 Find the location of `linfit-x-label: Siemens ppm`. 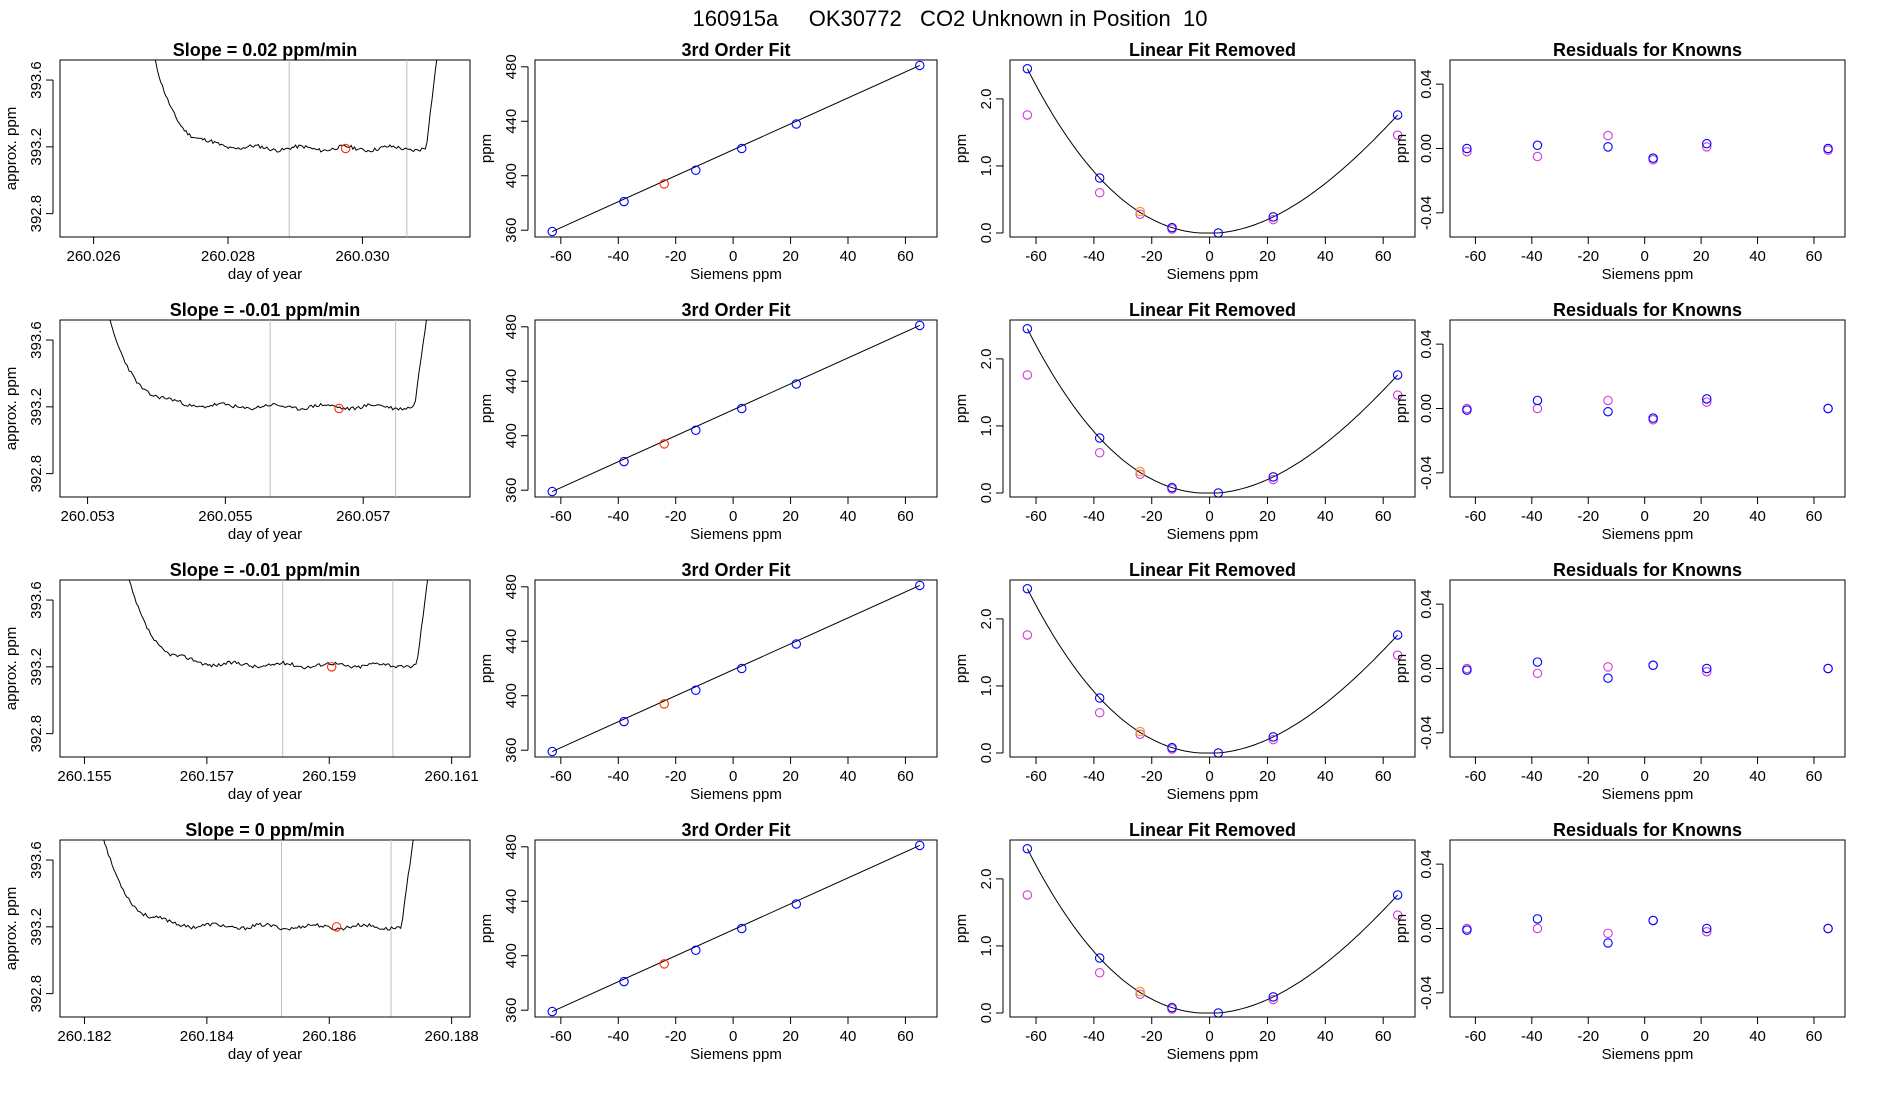

linfit-x-label: Siemens ppm is located at coordinates (1213, 274).